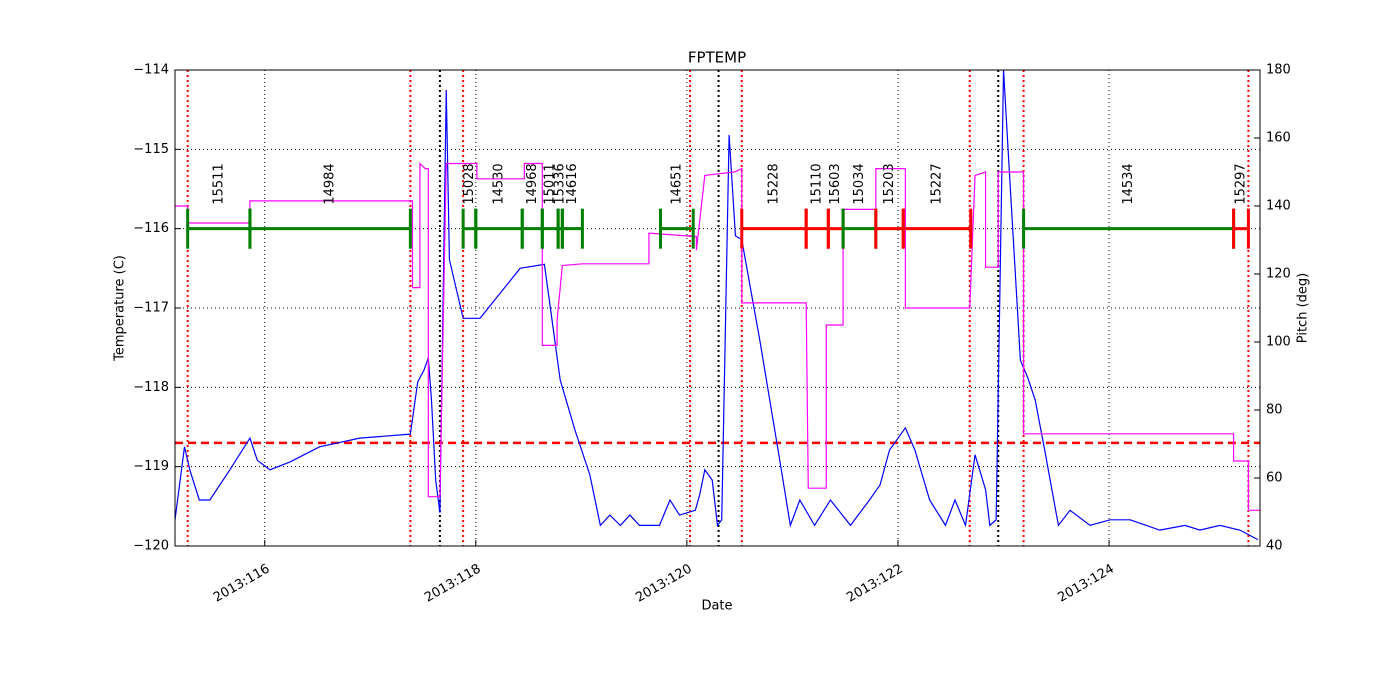 Image resolution: width=1400 pixels, height=700 pixels. What do you see at coordinates (151, 387) in the screenshot?
I see `y-tick-label: −118` at bounding box center [151, 387].